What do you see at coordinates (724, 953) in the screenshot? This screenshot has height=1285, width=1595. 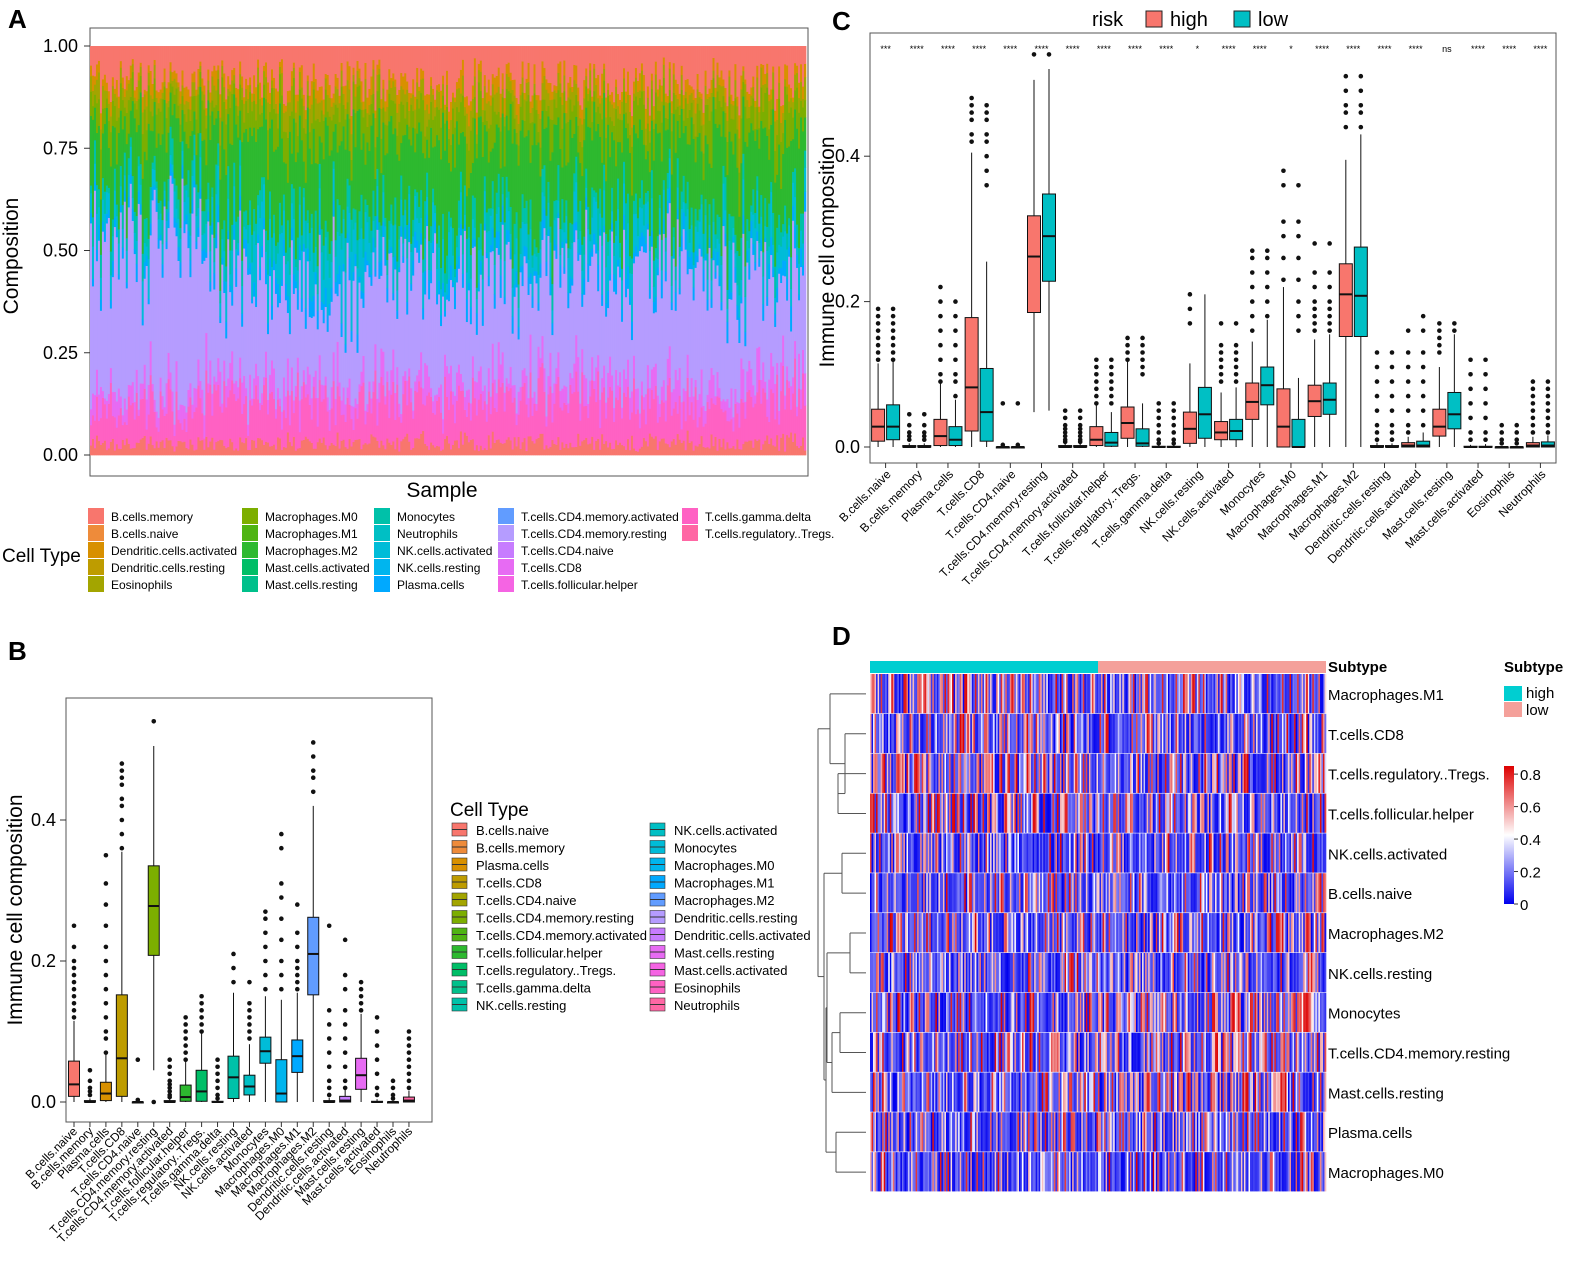 I see `legend-label: Mast.cells.resting` at bounding box center [724, 953].